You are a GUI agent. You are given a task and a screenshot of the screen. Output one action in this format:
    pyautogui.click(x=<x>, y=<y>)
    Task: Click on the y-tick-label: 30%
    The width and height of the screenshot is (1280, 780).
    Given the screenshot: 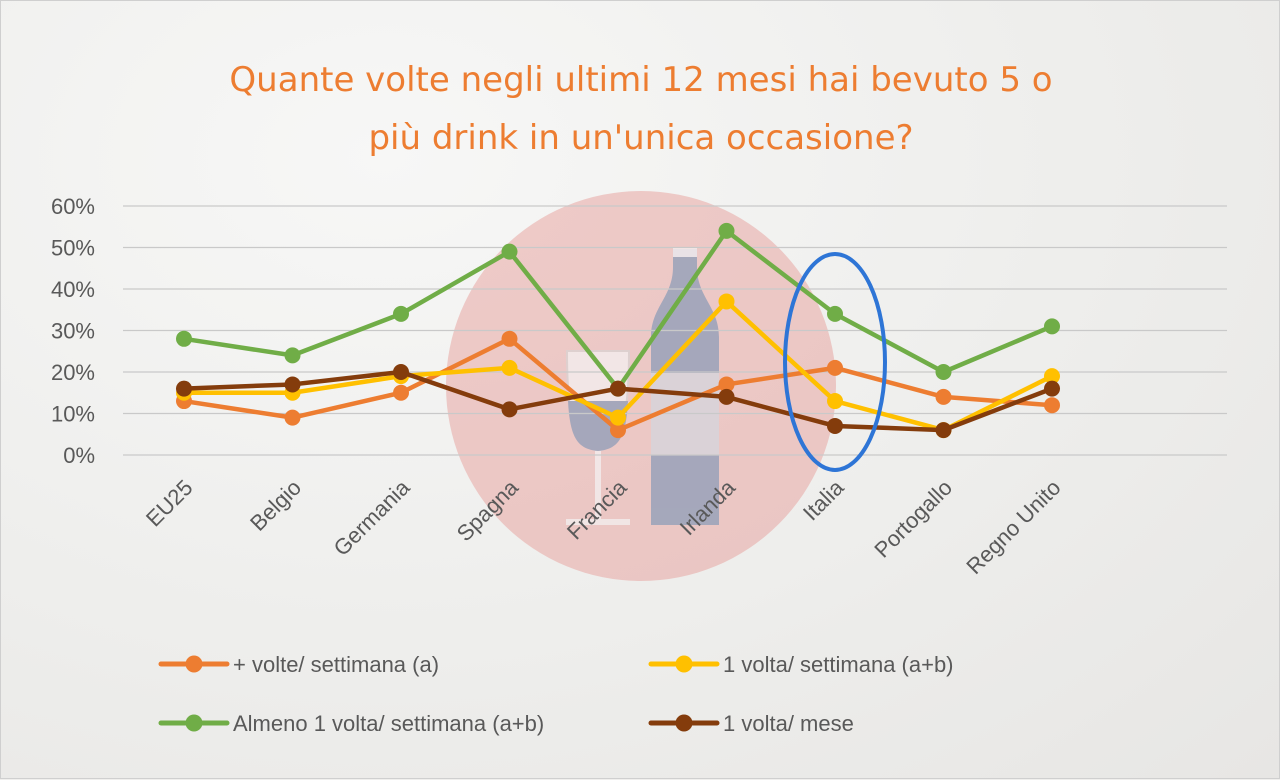 What is the action you would take?
    pyautogui.click(x=73, y=331)
    